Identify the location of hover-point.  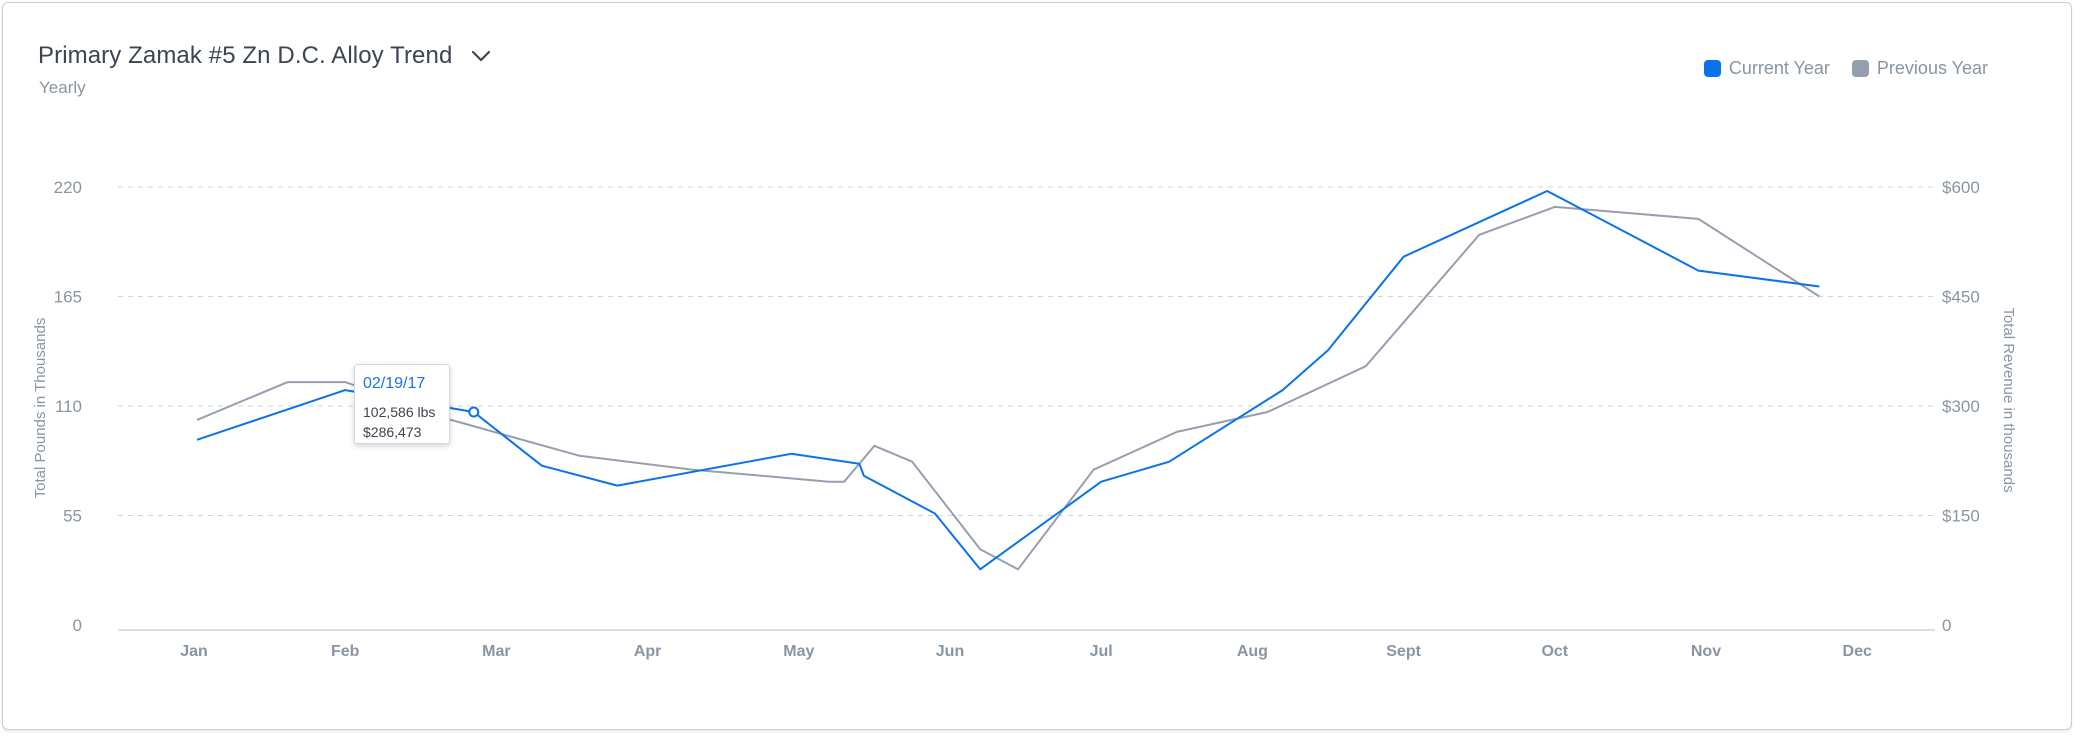
(474, 412).